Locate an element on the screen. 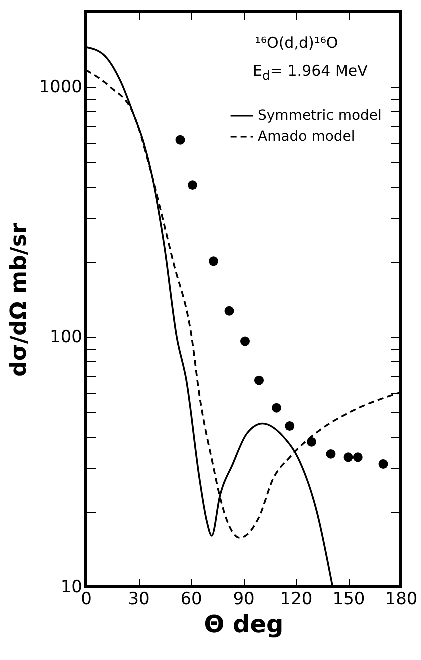  x-axis-title: Θ deg is located at coordinates (244, 624).